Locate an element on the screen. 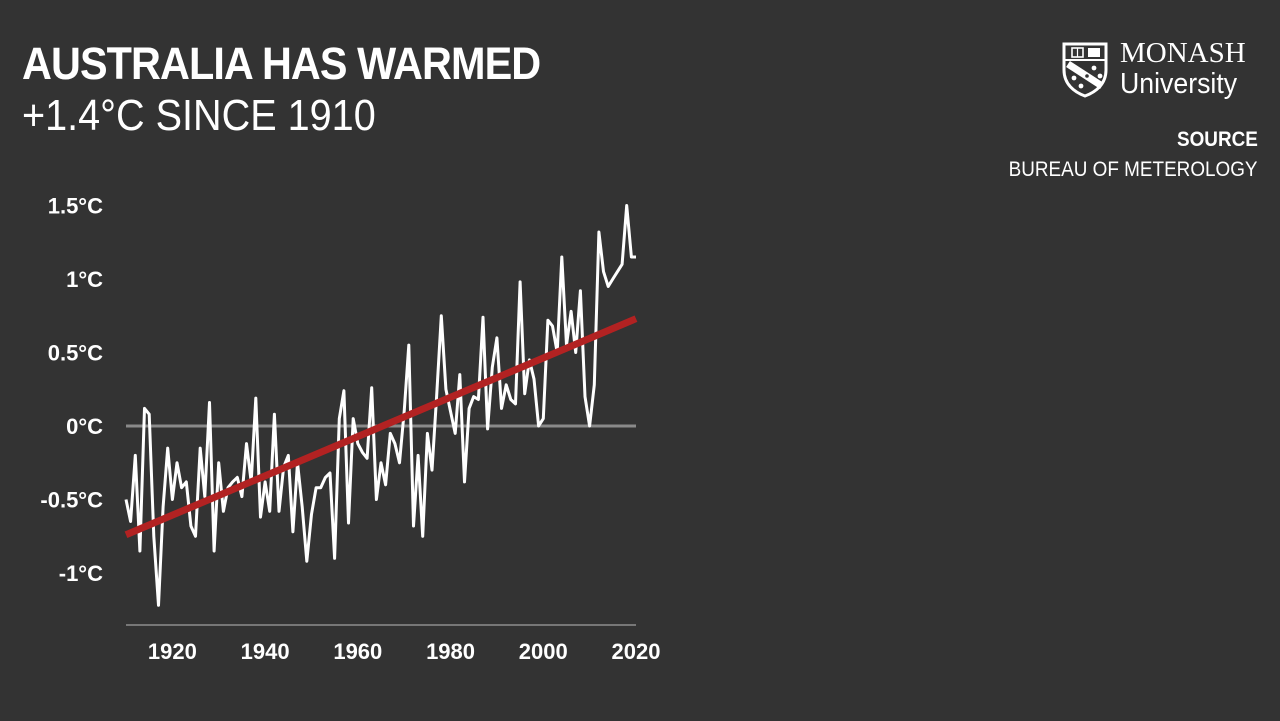 The width and height of the screenshot is (1280, 721). source-value: BUREAU OF METEROLOGY is located at coordinates (1133, 169).